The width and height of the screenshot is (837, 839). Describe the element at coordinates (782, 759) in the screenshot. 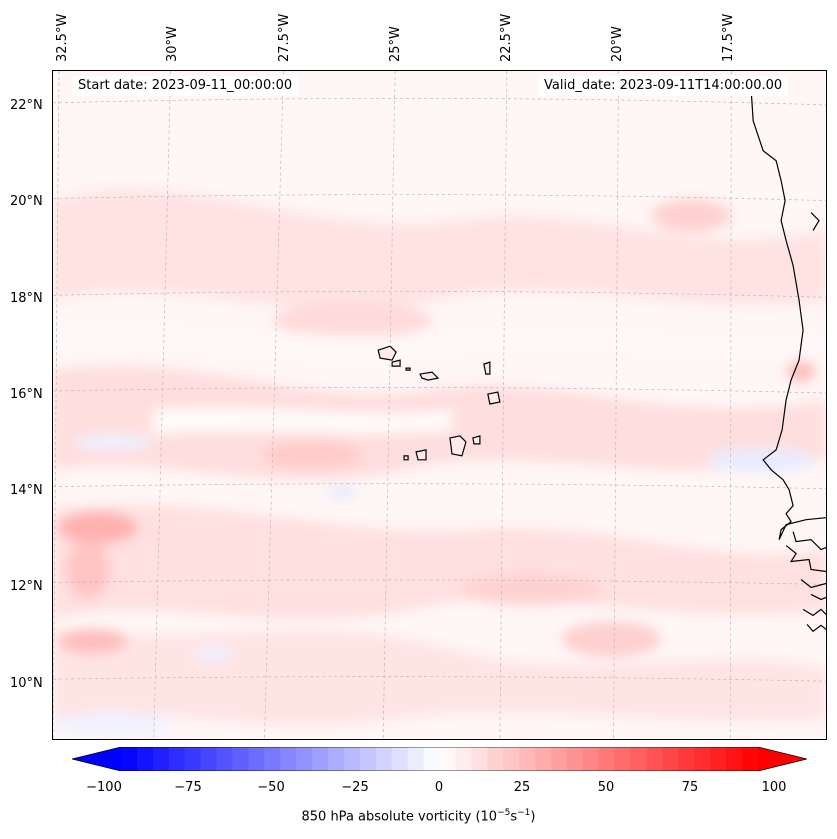

I see `colorbar-max-extend` at that location.